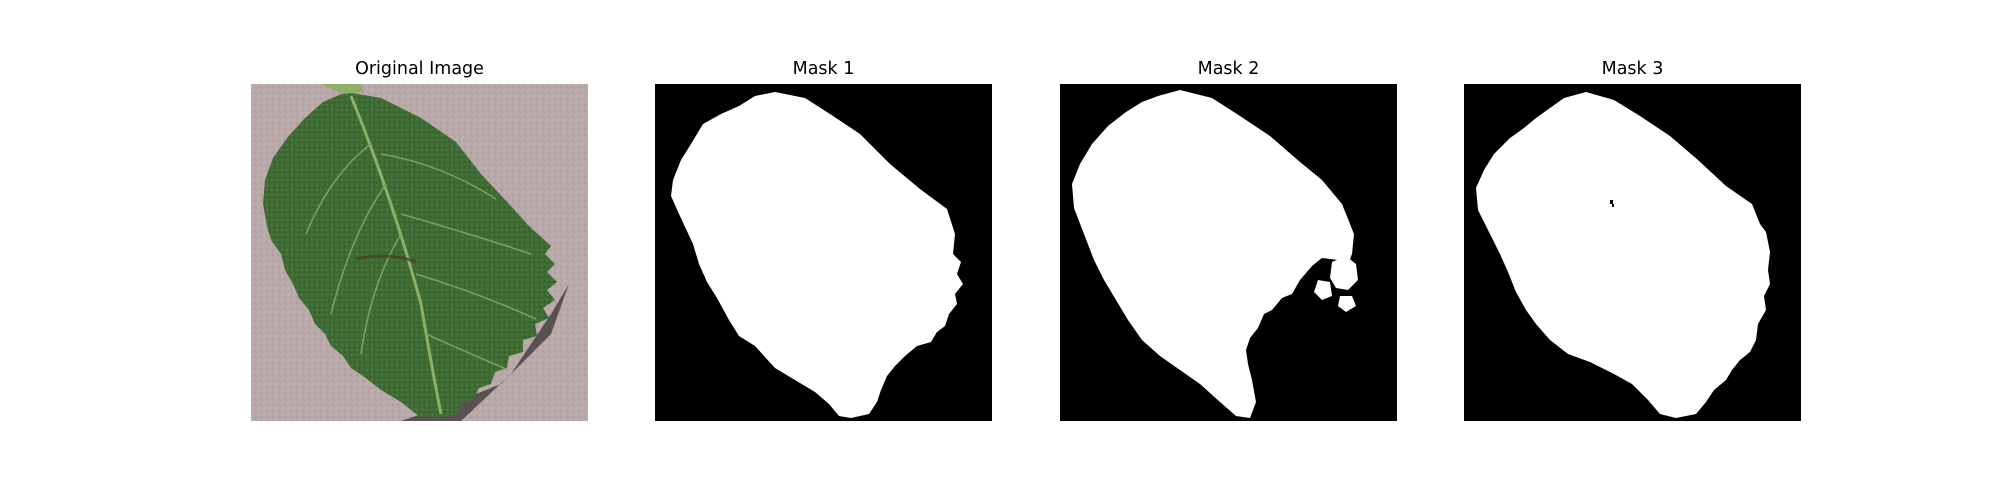 The height and width of the screenshot is (500, 2000). I want to click on mask-3-image, so click(1632, 252).